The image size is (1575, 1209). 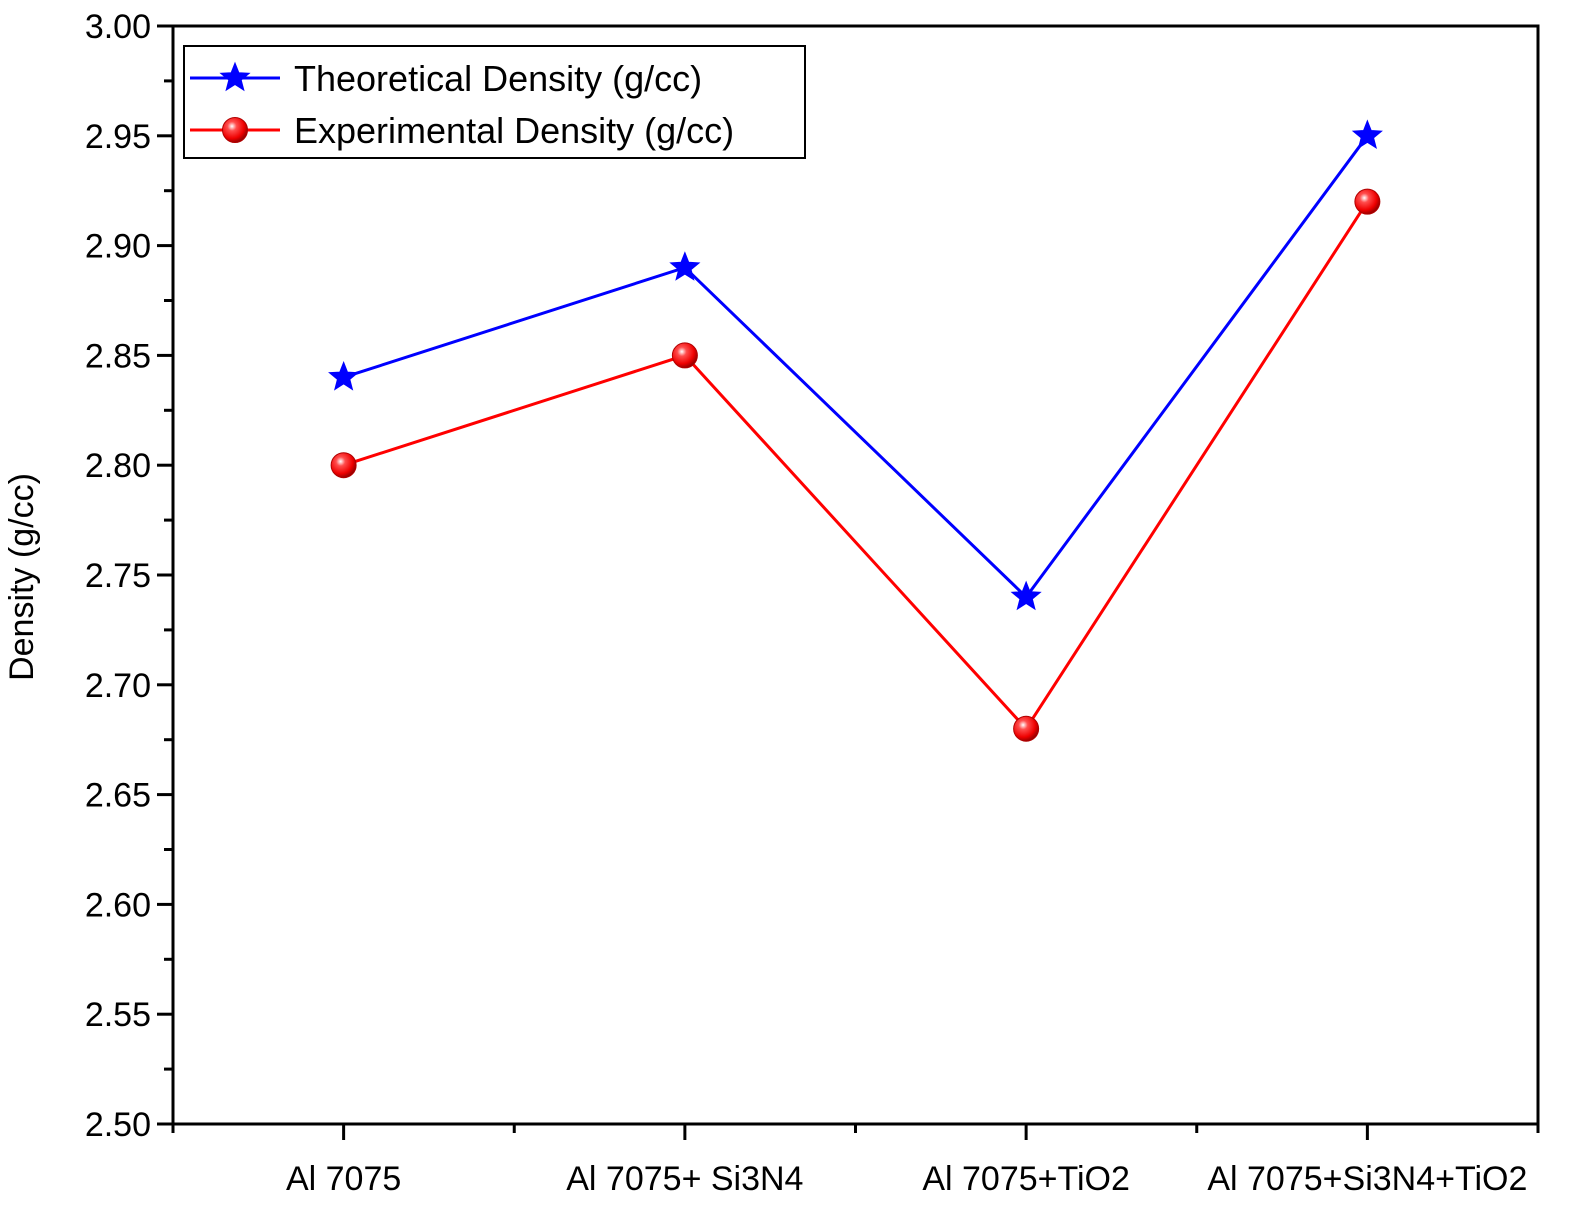 What do you see at coordinates (118, 466) in the screenshot?
I see `y-tick-label: 2.80` at bounding box center [118, 466].